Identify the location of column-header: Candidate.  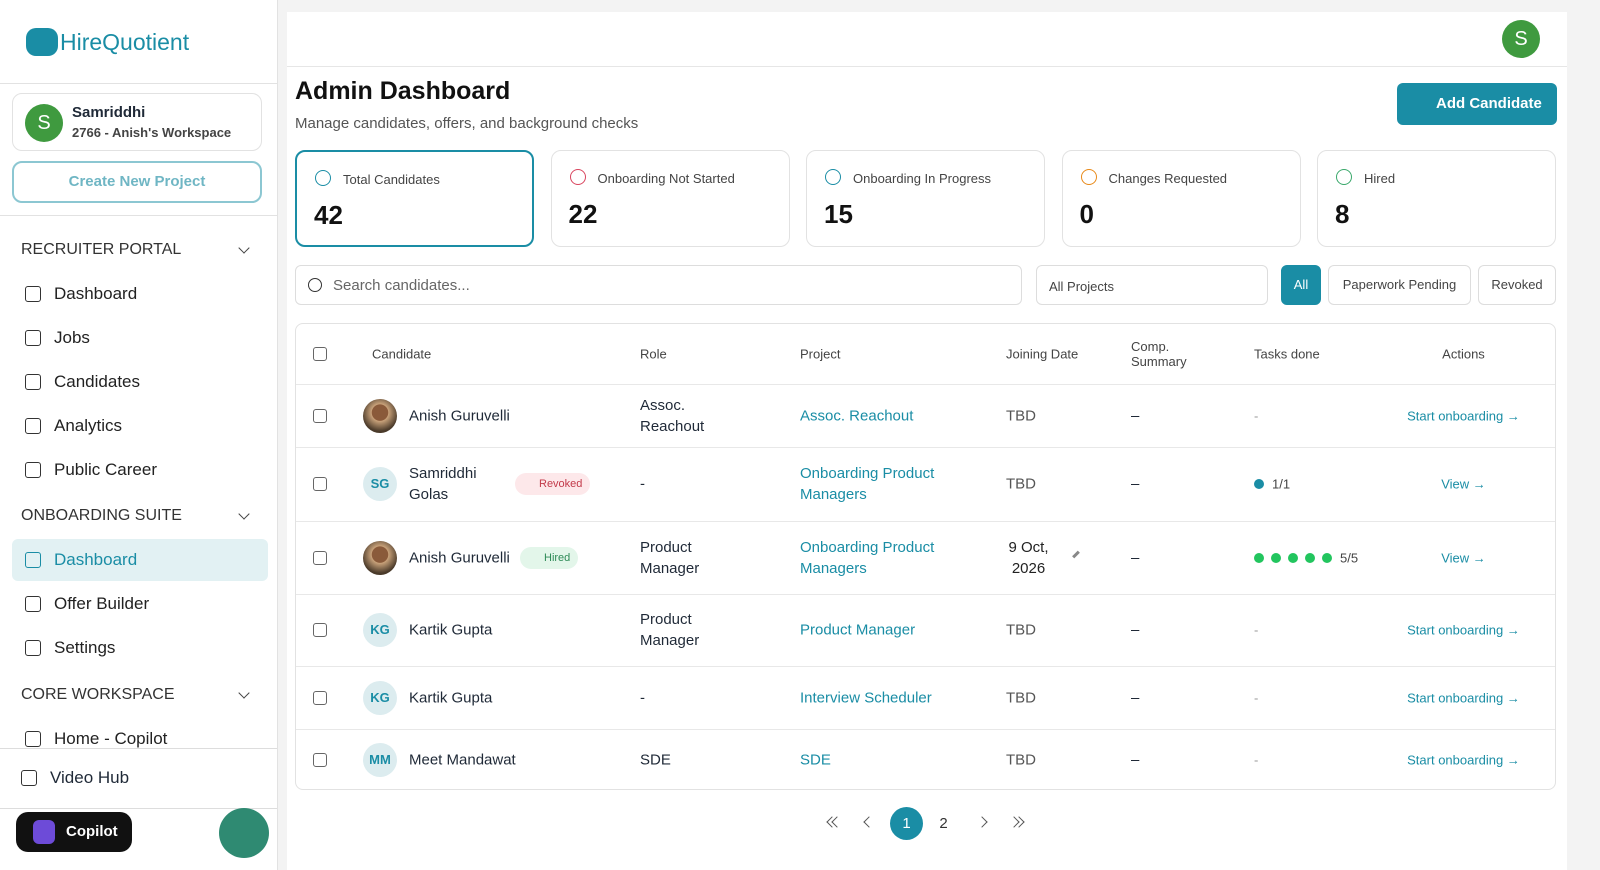
(402, 354).